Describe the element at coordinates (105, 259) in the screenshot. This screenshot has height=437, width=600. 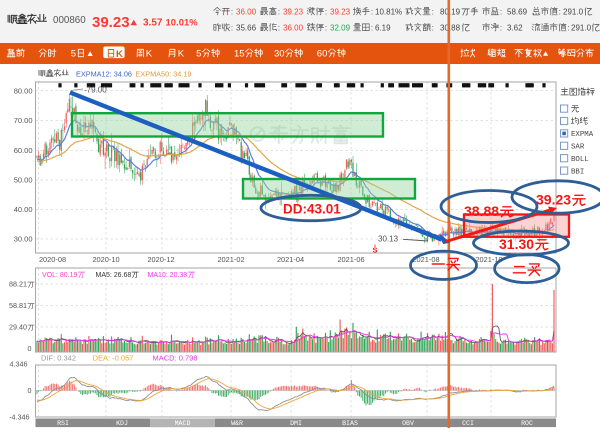
I see `svg-text: 2020-10` at that location.